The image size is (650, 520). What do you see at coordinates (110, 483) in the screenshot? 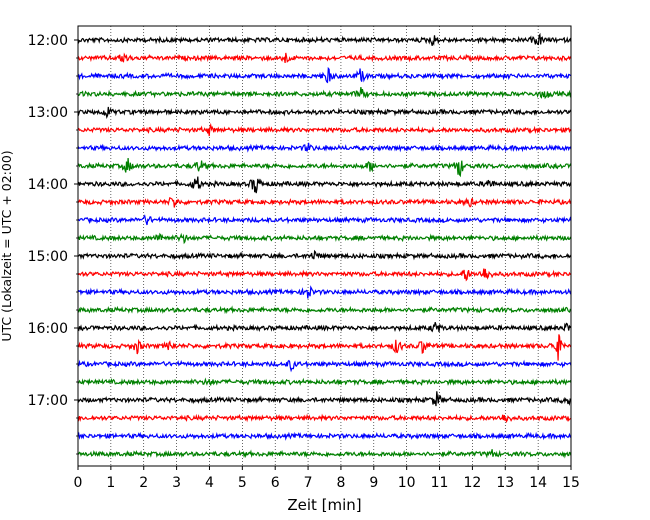
I see `x-tick-label: 1` at bounding box center [110, 483].